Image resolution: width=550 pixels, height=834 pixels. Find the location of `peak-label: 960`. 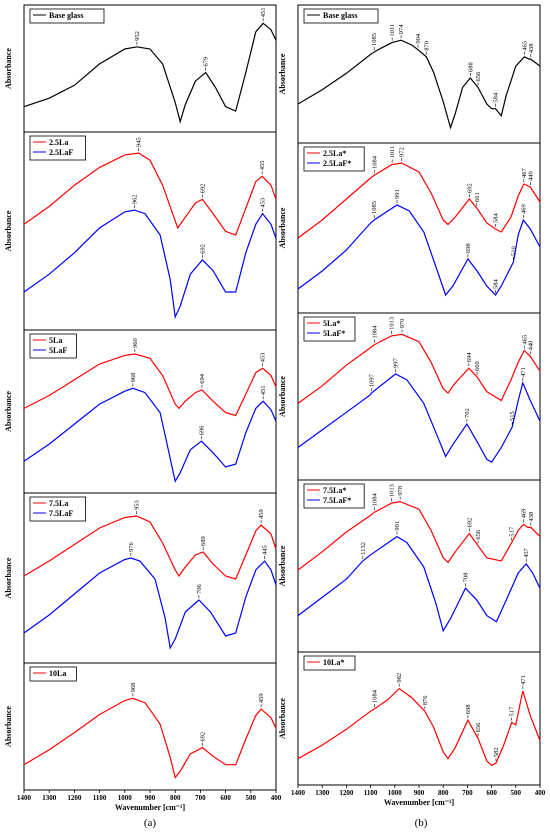

peak-label: 960 is located at coordinates (135, 343).